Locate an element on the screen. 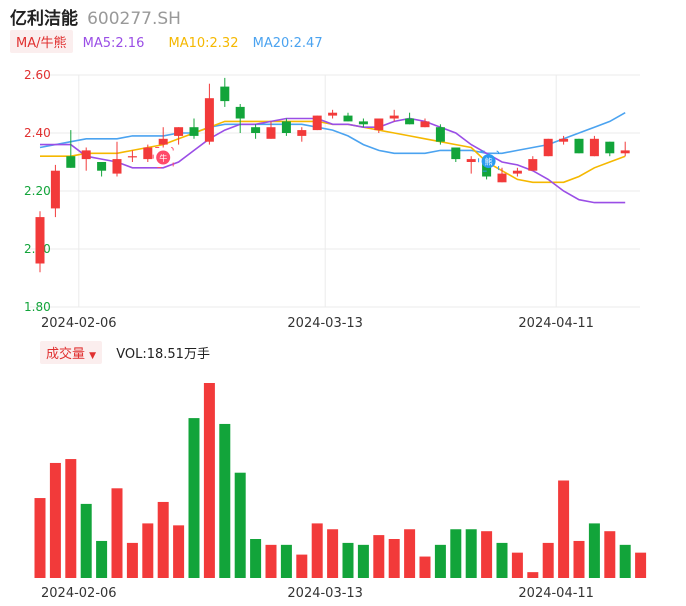  ma5-line is located at coordinates (333, 160).